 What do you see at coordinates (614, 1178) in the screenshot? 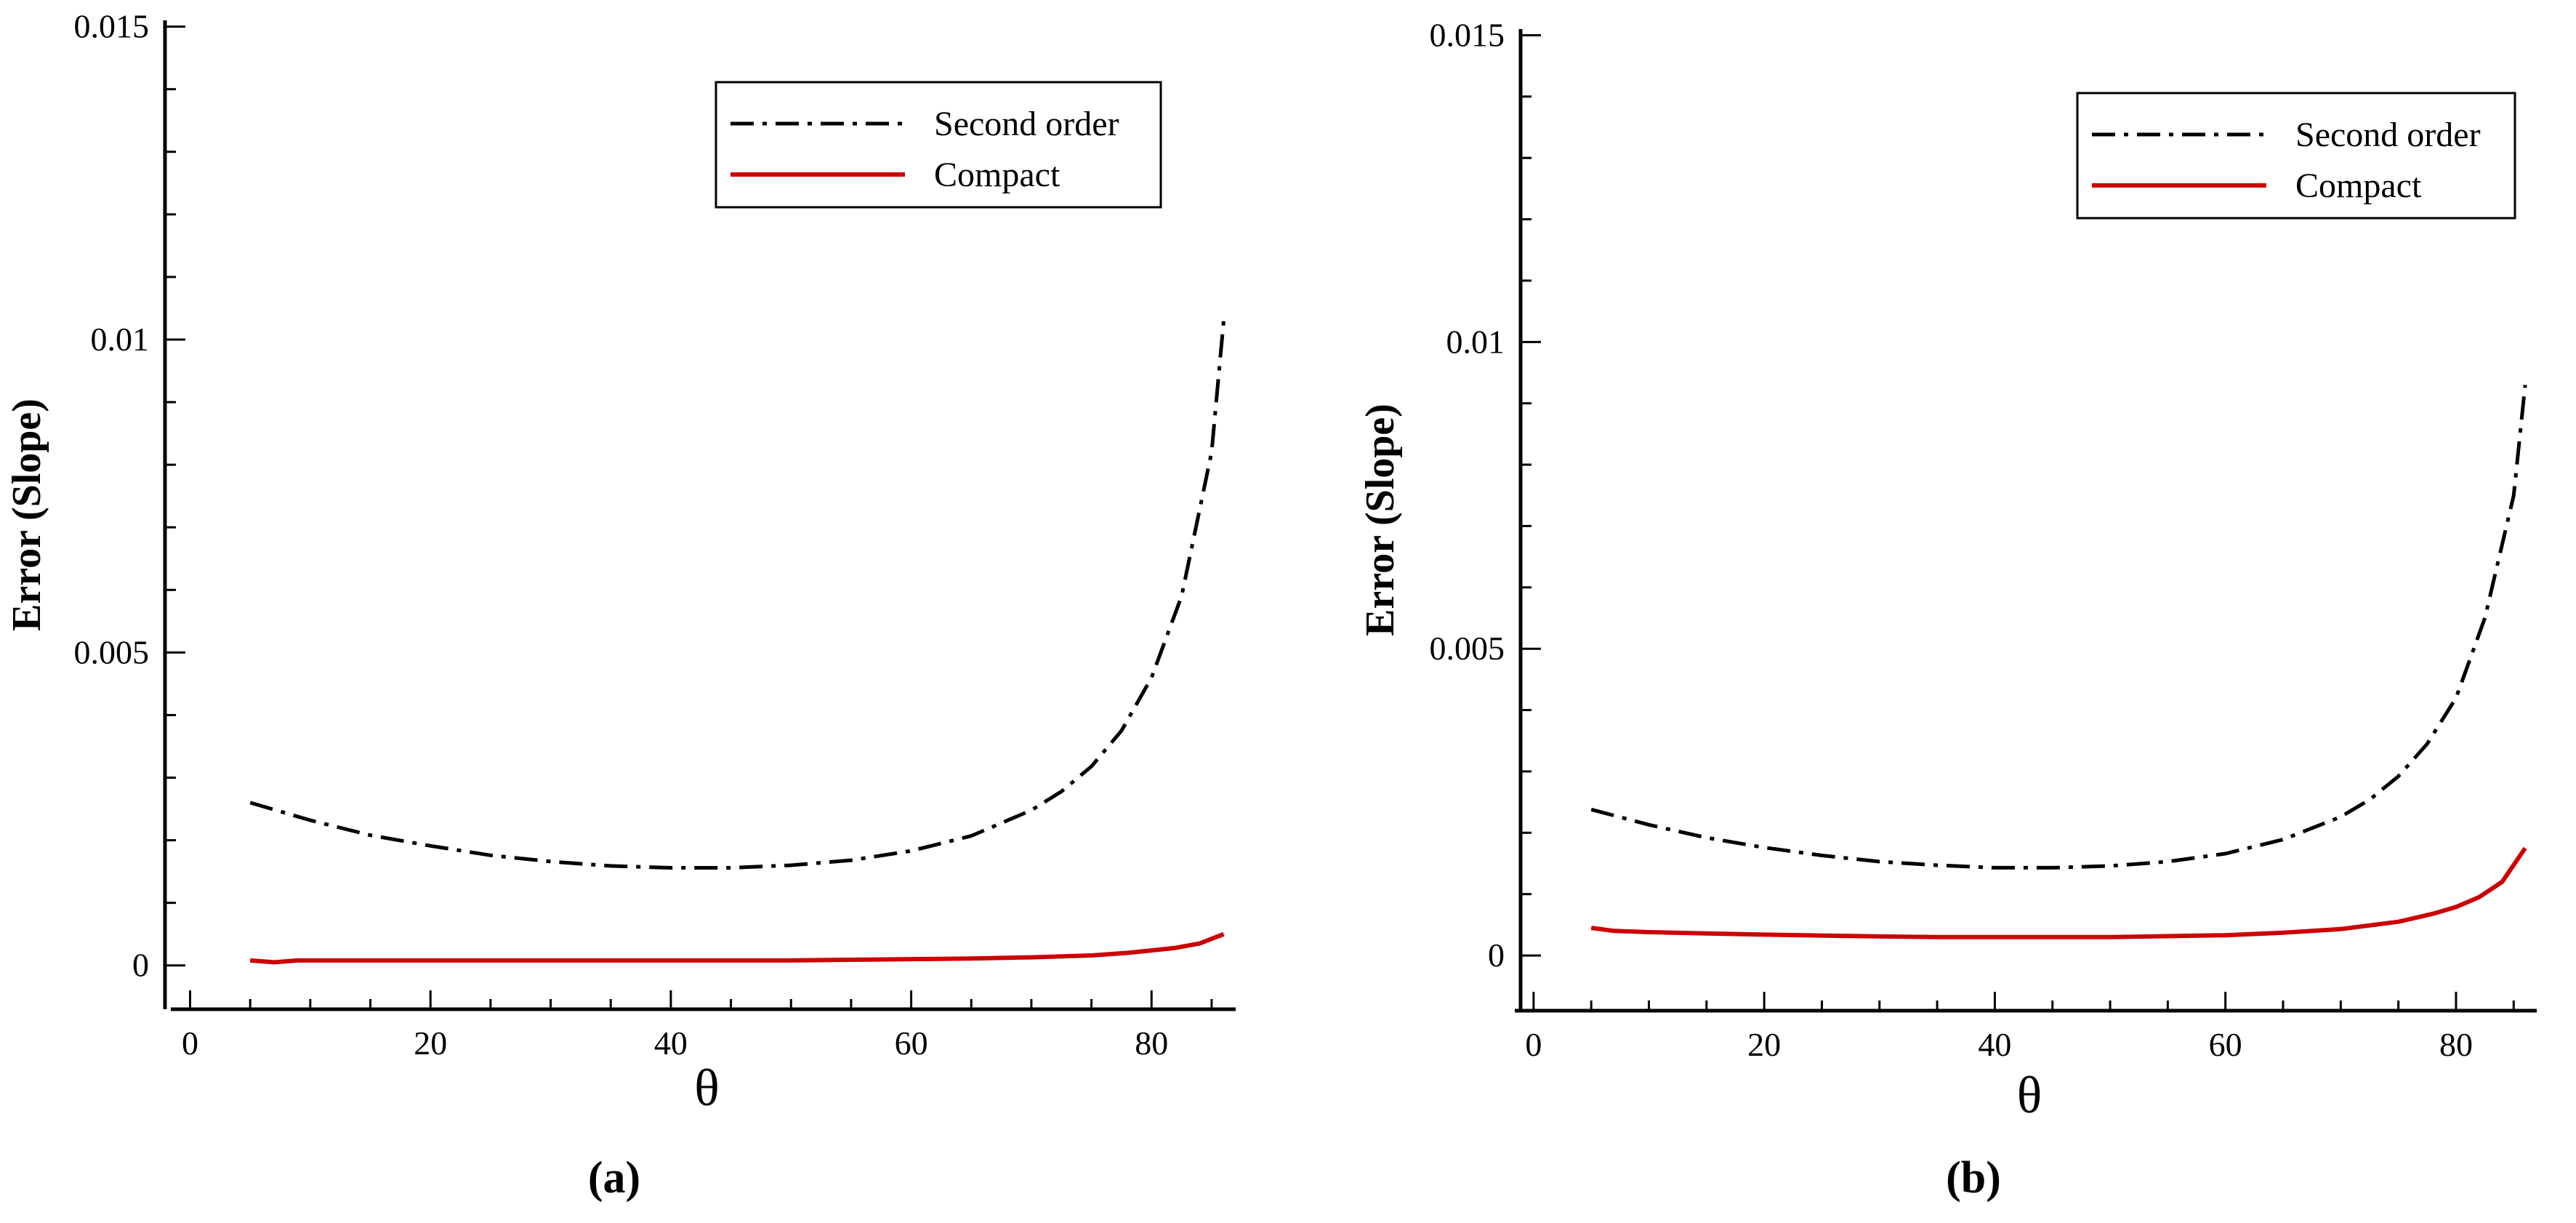
I see `panel-label: (a)` at bounding box center [614, 1178].